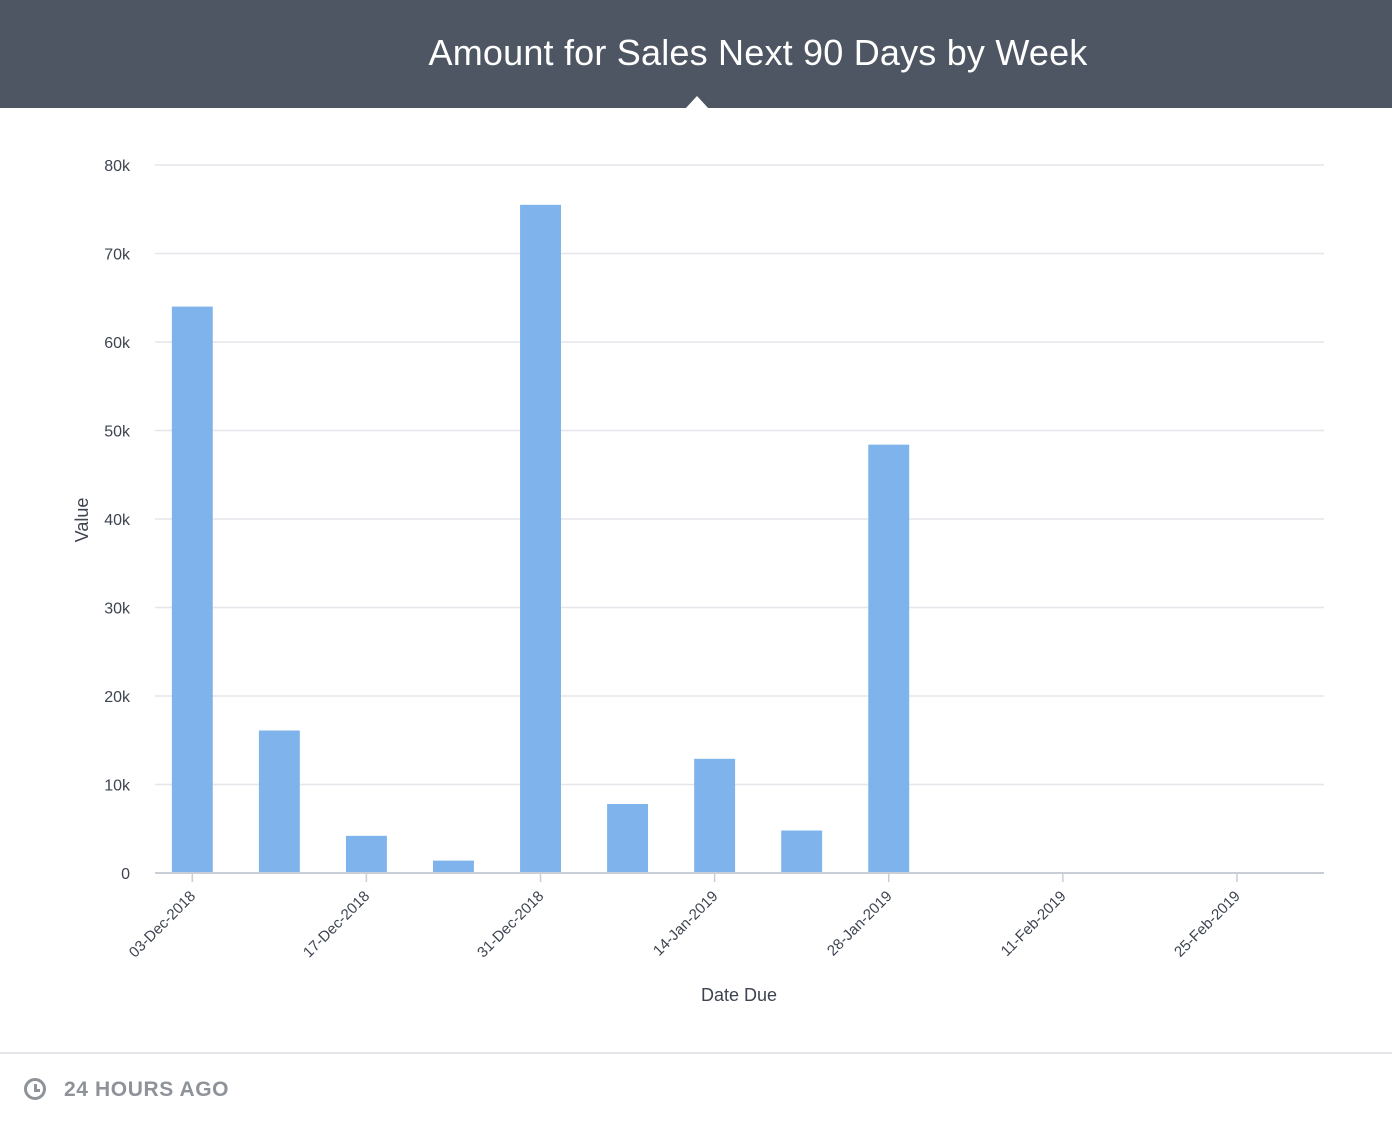 This screenshot has width=1392, height=1136. I want to click on x-axis-label: Date Due, so click(739, 995).